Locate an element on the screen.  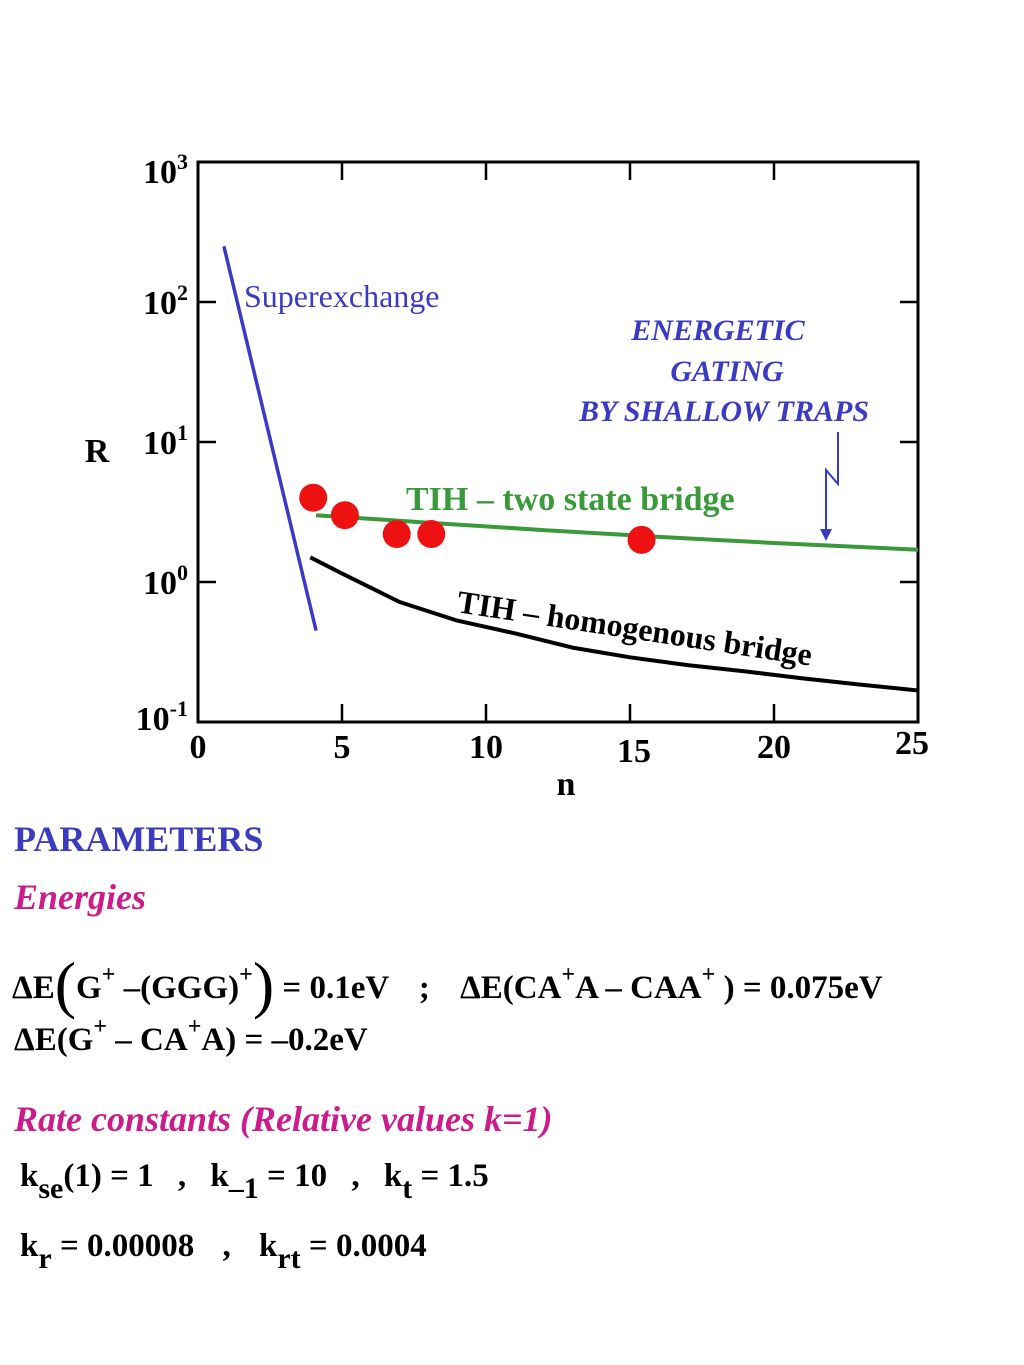
eq1-close: ) is located at coordinates (729, 988).